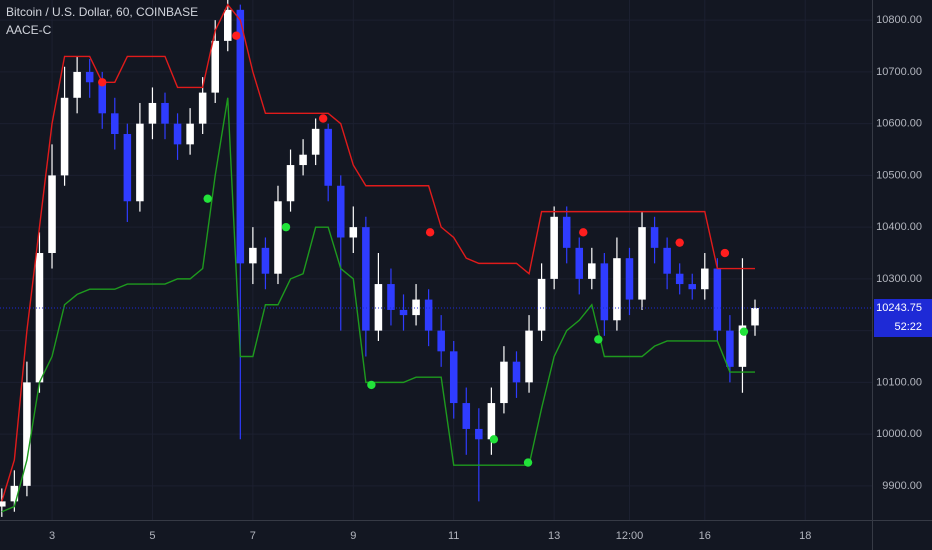 The height and width of the screenshot is (550, 932). I want to click on last-price-box, so click(903, 317).